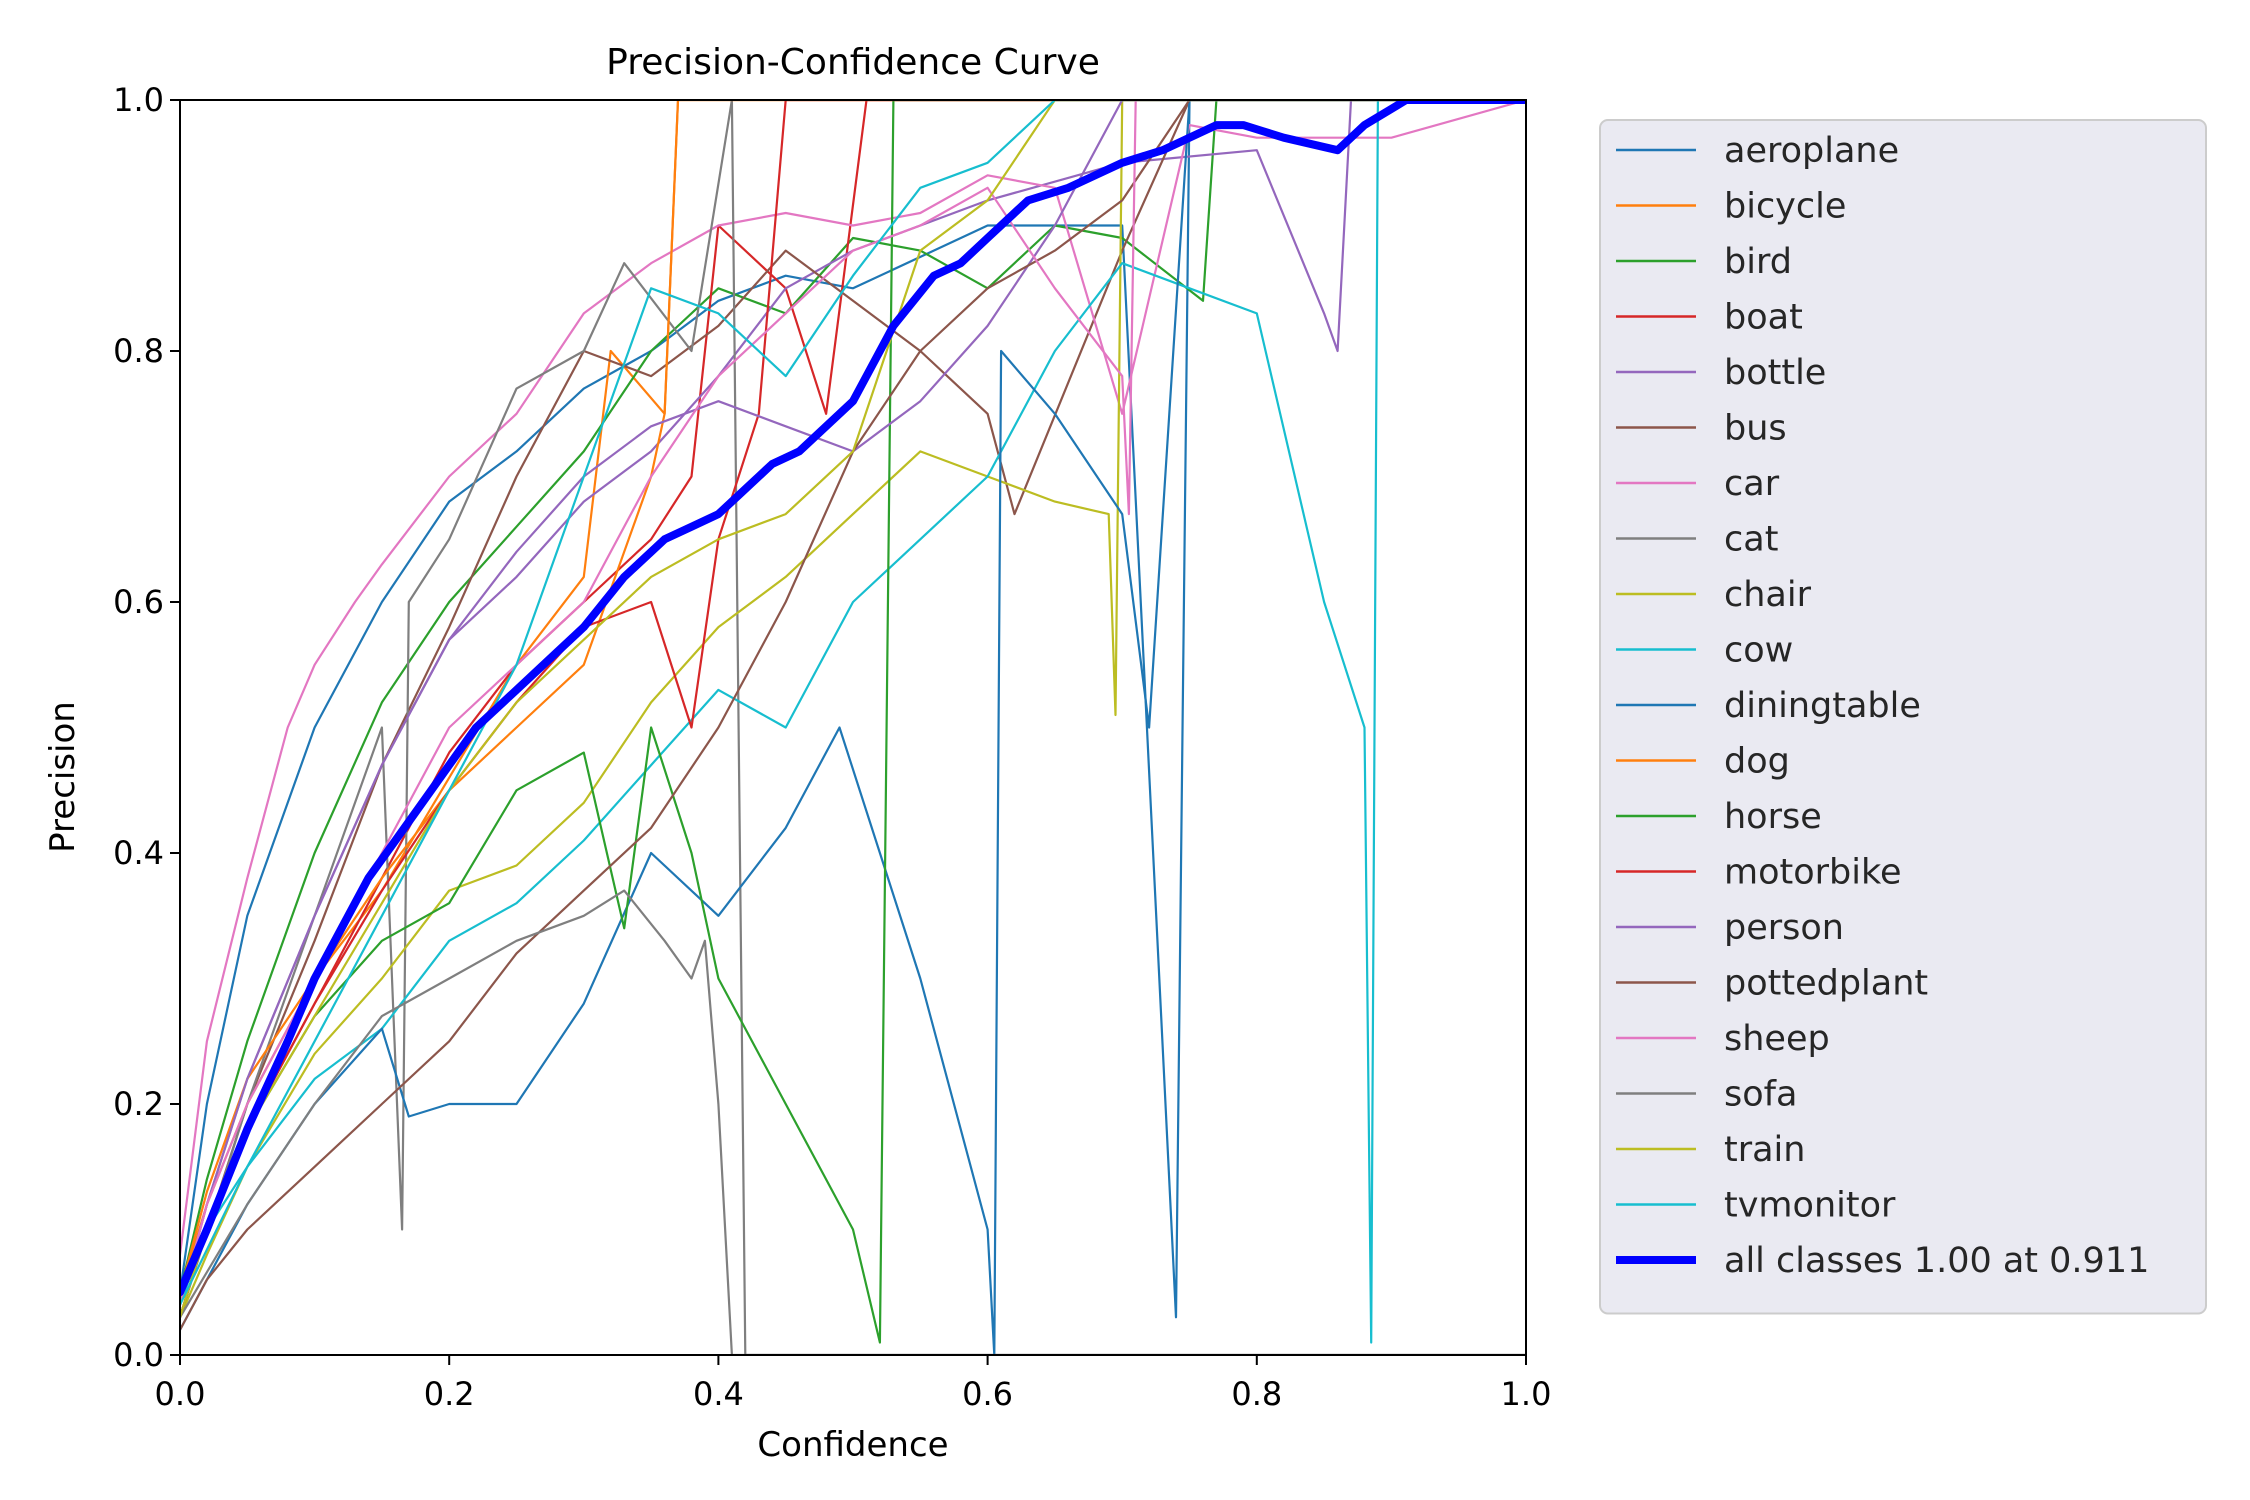 The width and height of the screenshot is (2250, 1500). Describe the element at coordinates (180, 1394) in the screenshot. I see `x-tick-label: 0.0` at that location.